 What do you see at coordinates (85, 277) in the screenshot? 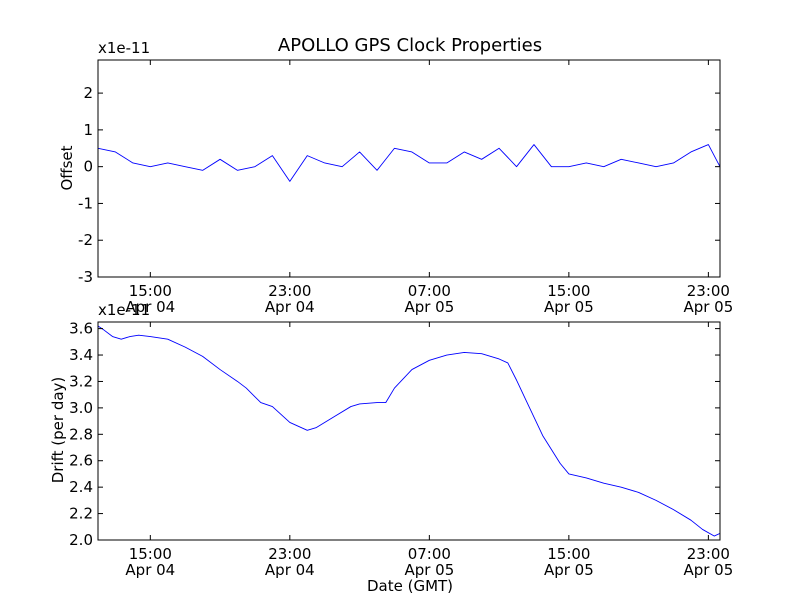
I see `y-tick-label: -3` at bounding box center [85, 277].